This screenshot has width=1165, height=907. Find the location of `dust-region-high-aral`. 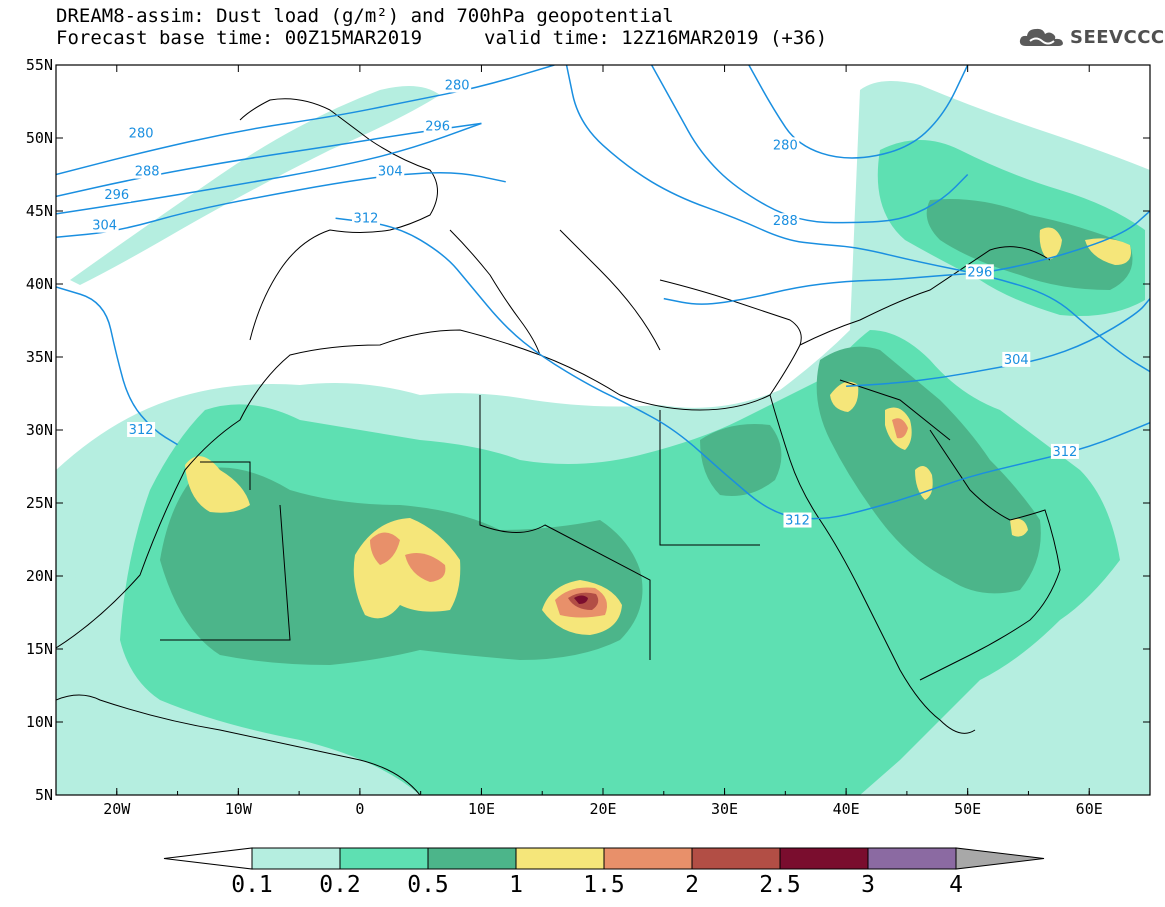

dust-region-high-aral is located at coordinates (1108, 251).